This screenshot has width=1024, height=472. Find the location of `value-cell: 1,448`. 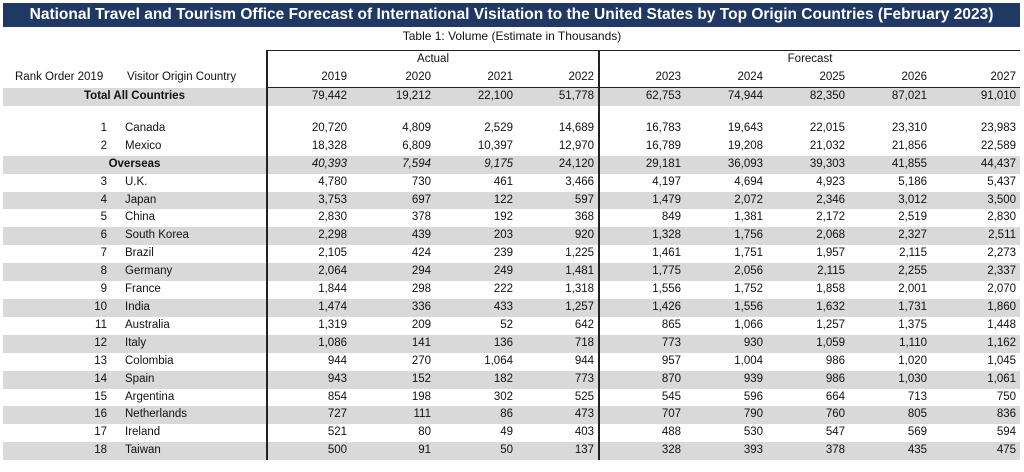

value-cell: 1,448 is located at coordinates (1002, 324).